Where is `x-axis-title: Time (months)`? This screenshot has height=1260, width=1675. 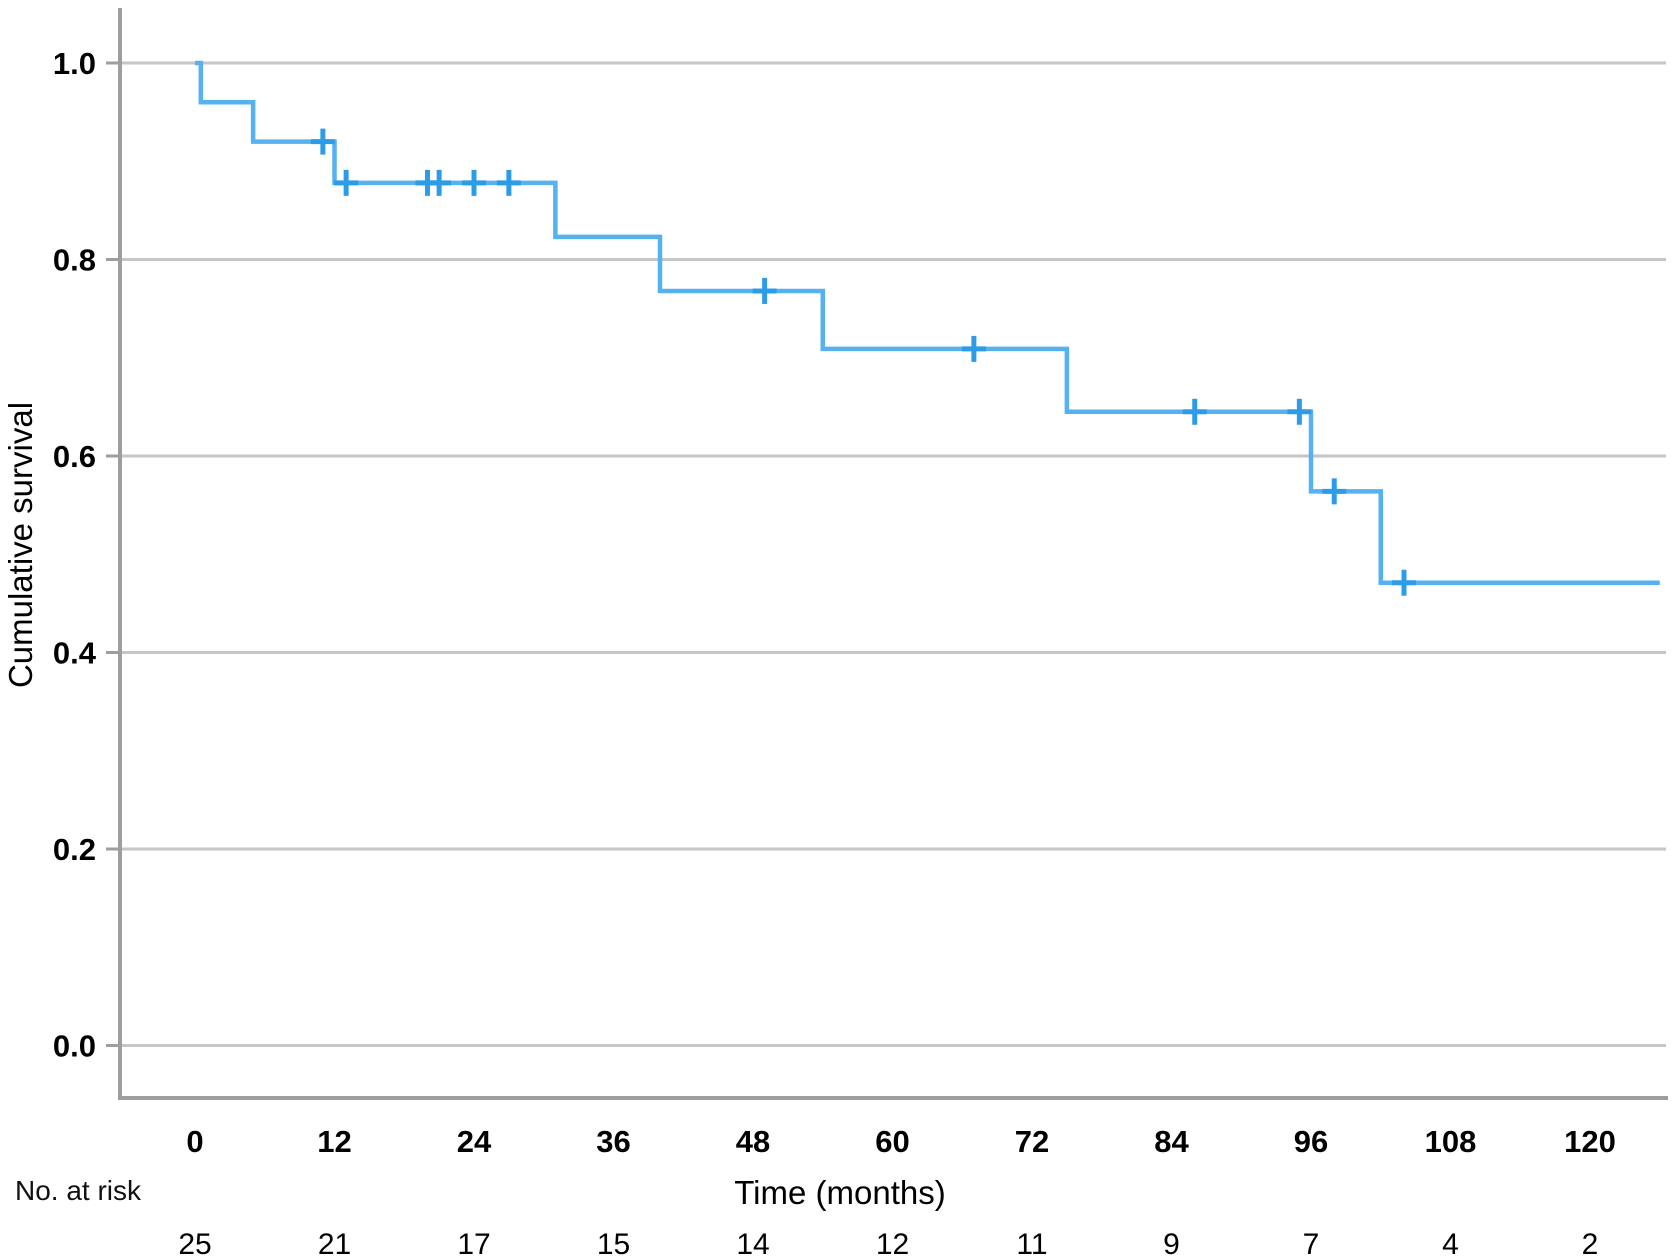 x-axis-title: Time (months) is located at coordinates (839, 1192).